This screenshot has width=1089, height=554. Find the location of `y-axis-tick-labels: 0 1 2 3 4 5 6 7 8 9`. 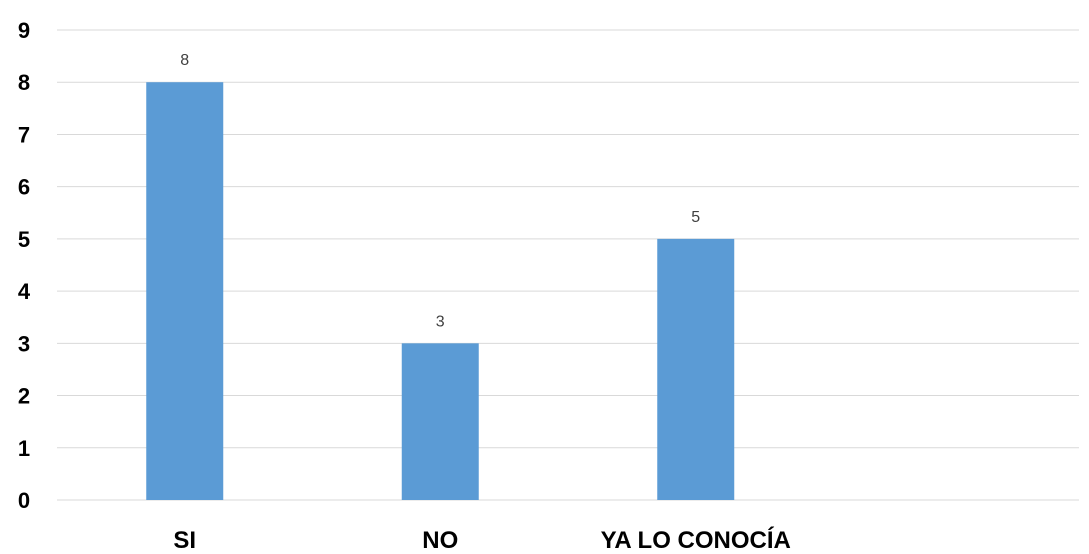

y-axis-tick-labels: 0 1 2 3 4 5 6 7 8 9 is located at coordinates (24, 265).